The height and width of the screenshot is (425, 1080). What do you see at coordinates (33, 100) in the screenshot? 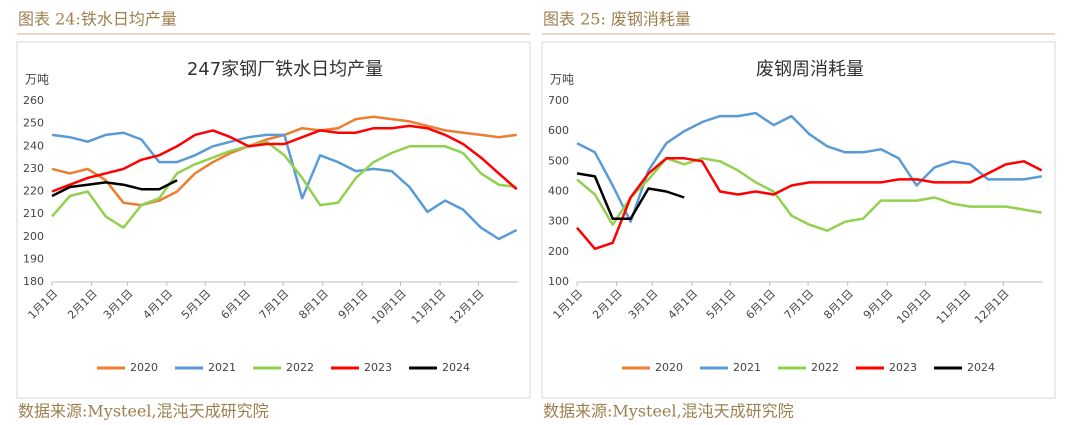
I see `y-tick-label: 260` at bounding box center [33, 100].